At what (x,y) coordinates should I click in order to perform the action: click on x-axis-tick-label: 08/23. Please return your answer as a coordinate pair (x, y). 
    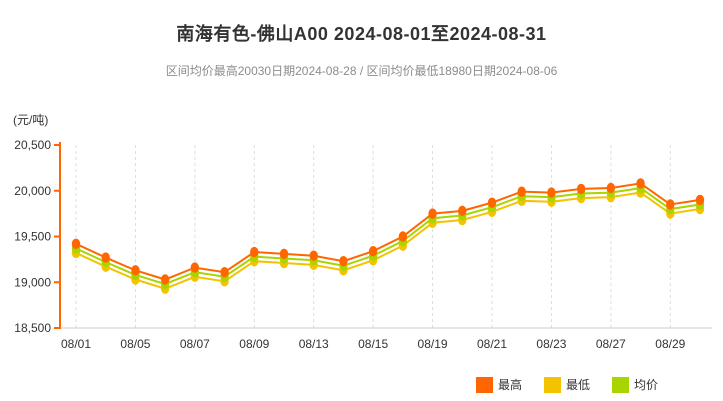
    Looking at the image, I should click on (551, 344).